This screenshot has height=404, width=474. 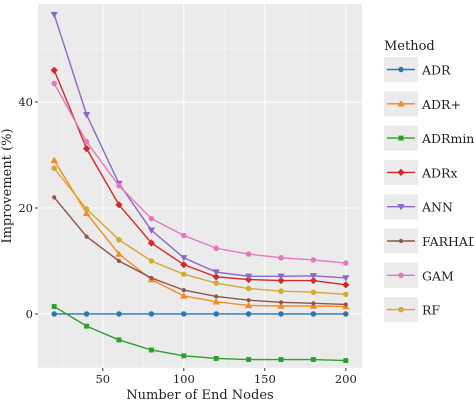 What do you see at coordinates (401, 172) in the screenshot?
I see `legend-marker-adrx` at bounding box center [401, 172].